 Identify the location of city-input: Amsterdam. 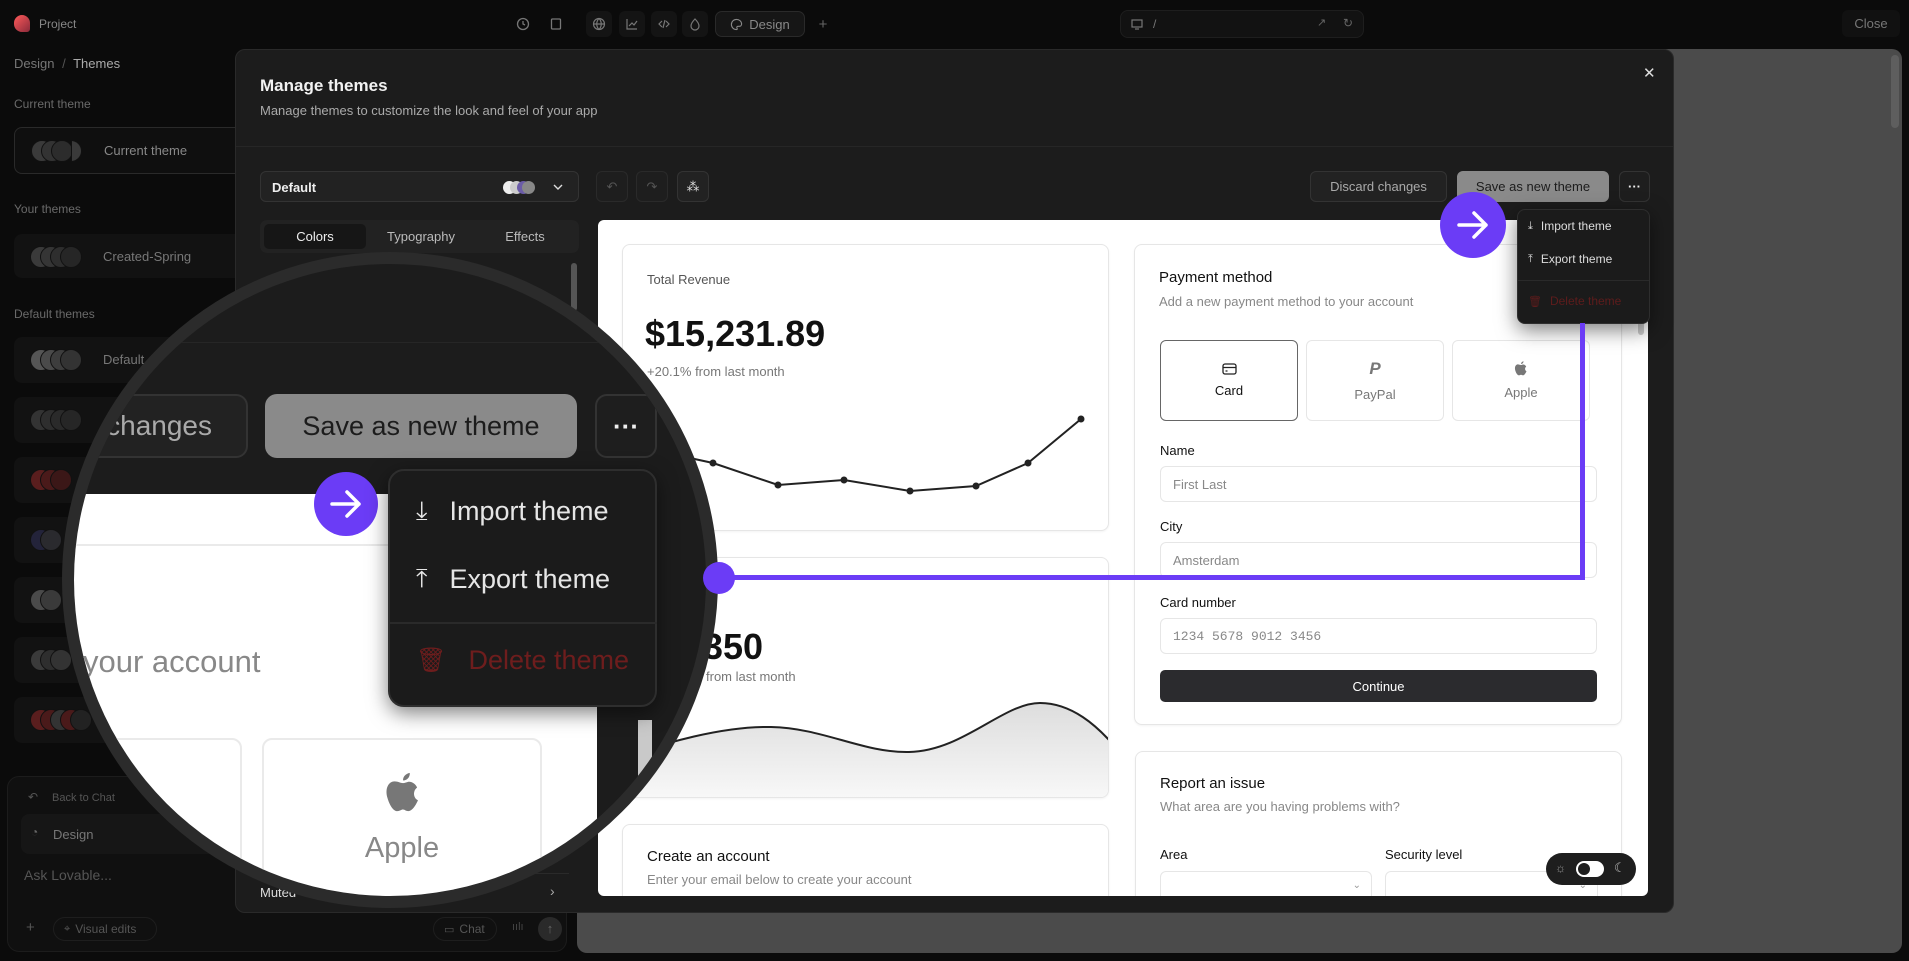
(1378, 560).